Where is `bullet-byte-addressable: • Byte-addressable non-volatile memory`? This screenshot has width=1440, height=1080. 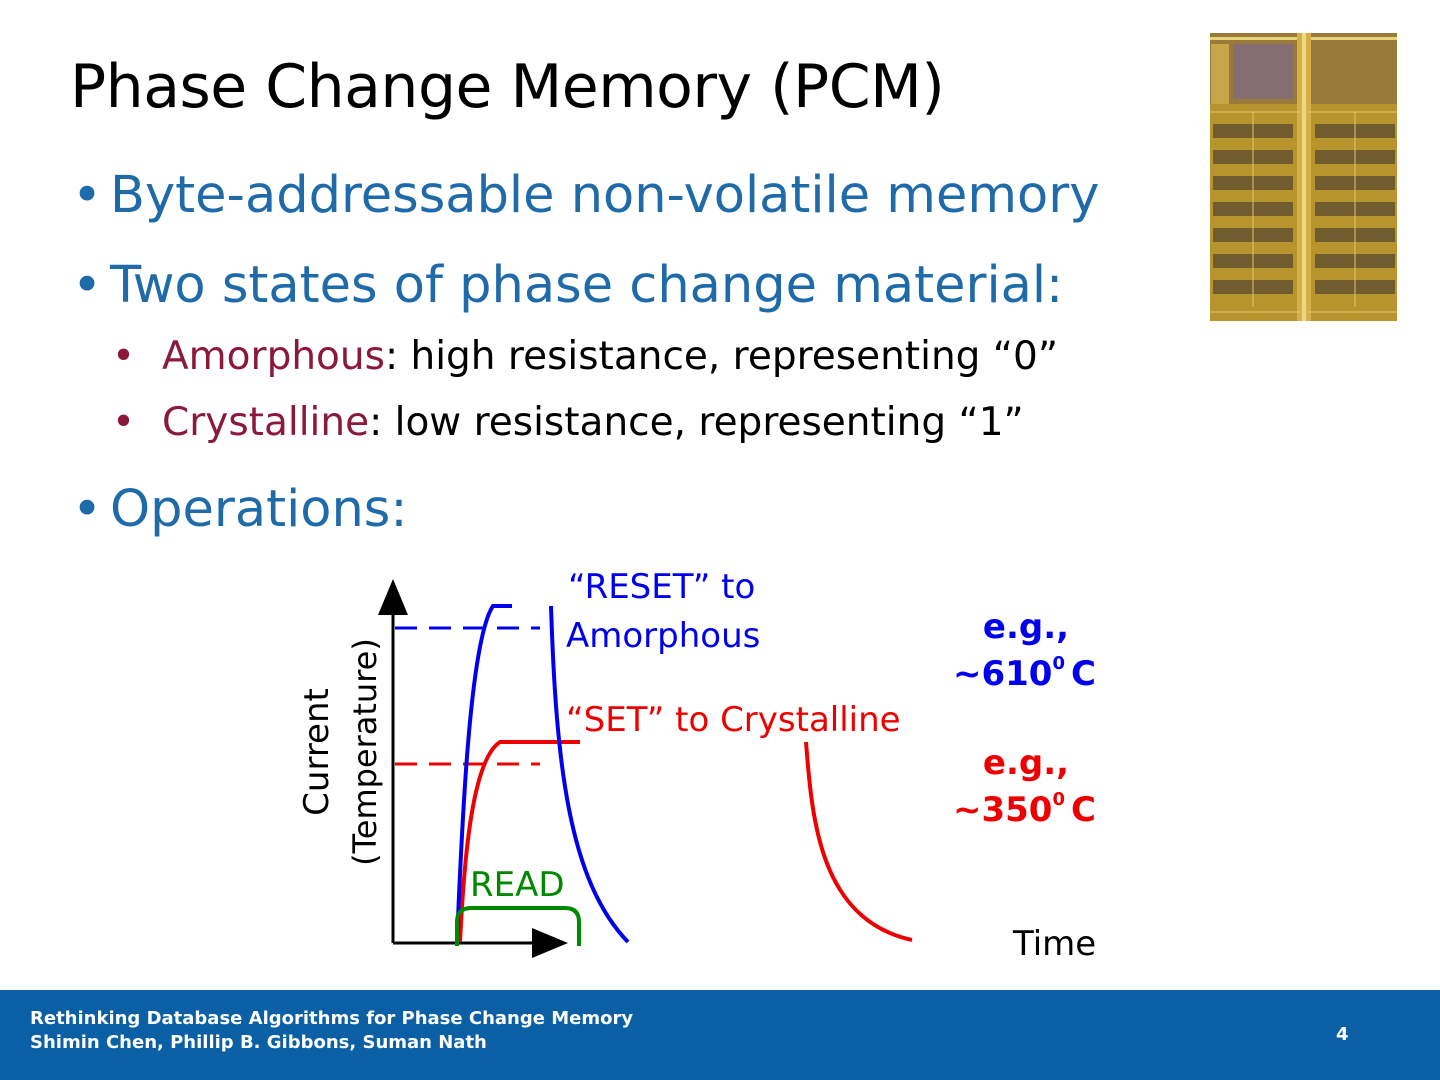 bullet-byte-addressable: • Byte-addressable non-volatile memory is located at coordinates (585, 195).